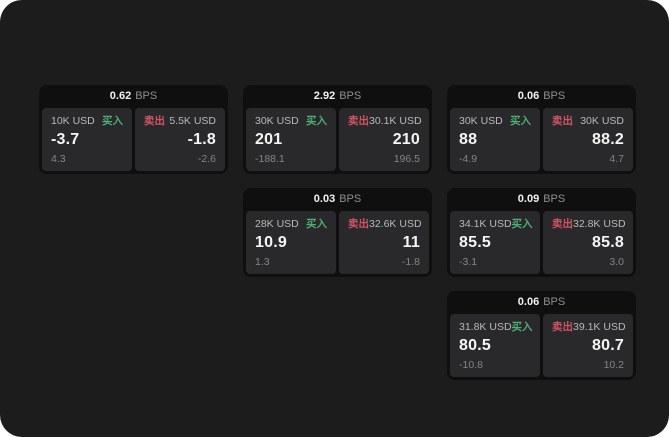 The image size is (669, 437). Describe the element at coordinates (468, 158) in the screenshot. I see `buy-secondary-value: -4.9` at that location.